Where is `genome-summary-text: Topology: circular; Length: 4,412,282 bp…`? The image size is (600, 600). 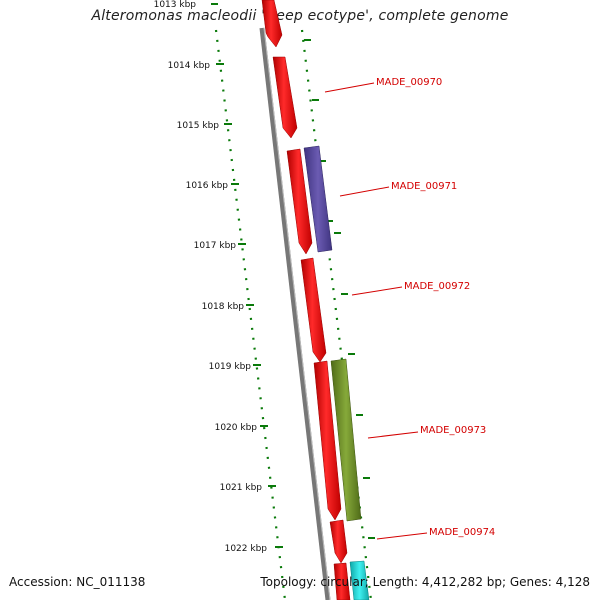 genome-summary-text: Topology: circular; Length: 4,412,282 bp… is located at coordinates (425, 582).